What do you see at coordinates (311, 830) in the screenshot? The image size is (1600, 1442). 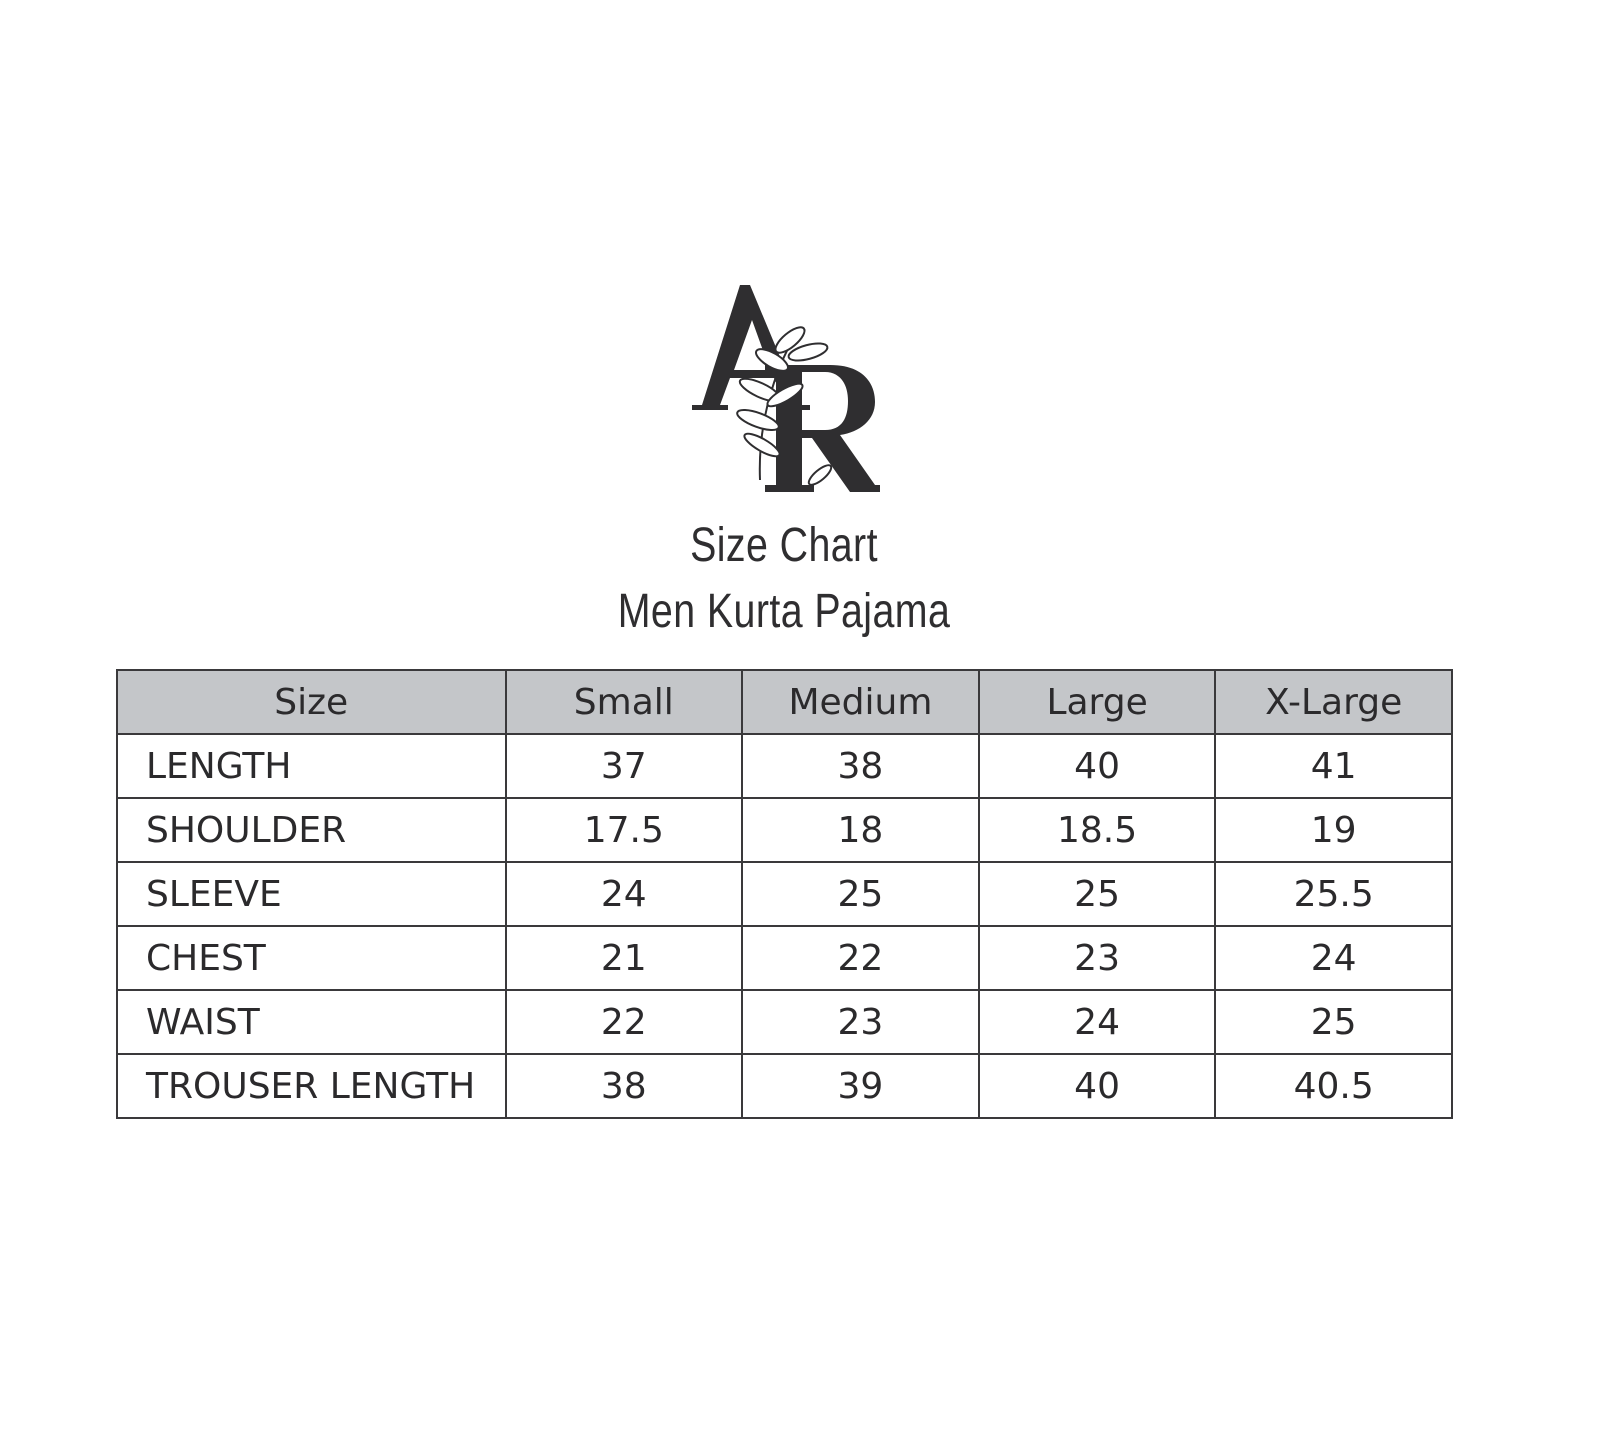 I see `row-label: SHOULDER` at bounding box center [311, 830].